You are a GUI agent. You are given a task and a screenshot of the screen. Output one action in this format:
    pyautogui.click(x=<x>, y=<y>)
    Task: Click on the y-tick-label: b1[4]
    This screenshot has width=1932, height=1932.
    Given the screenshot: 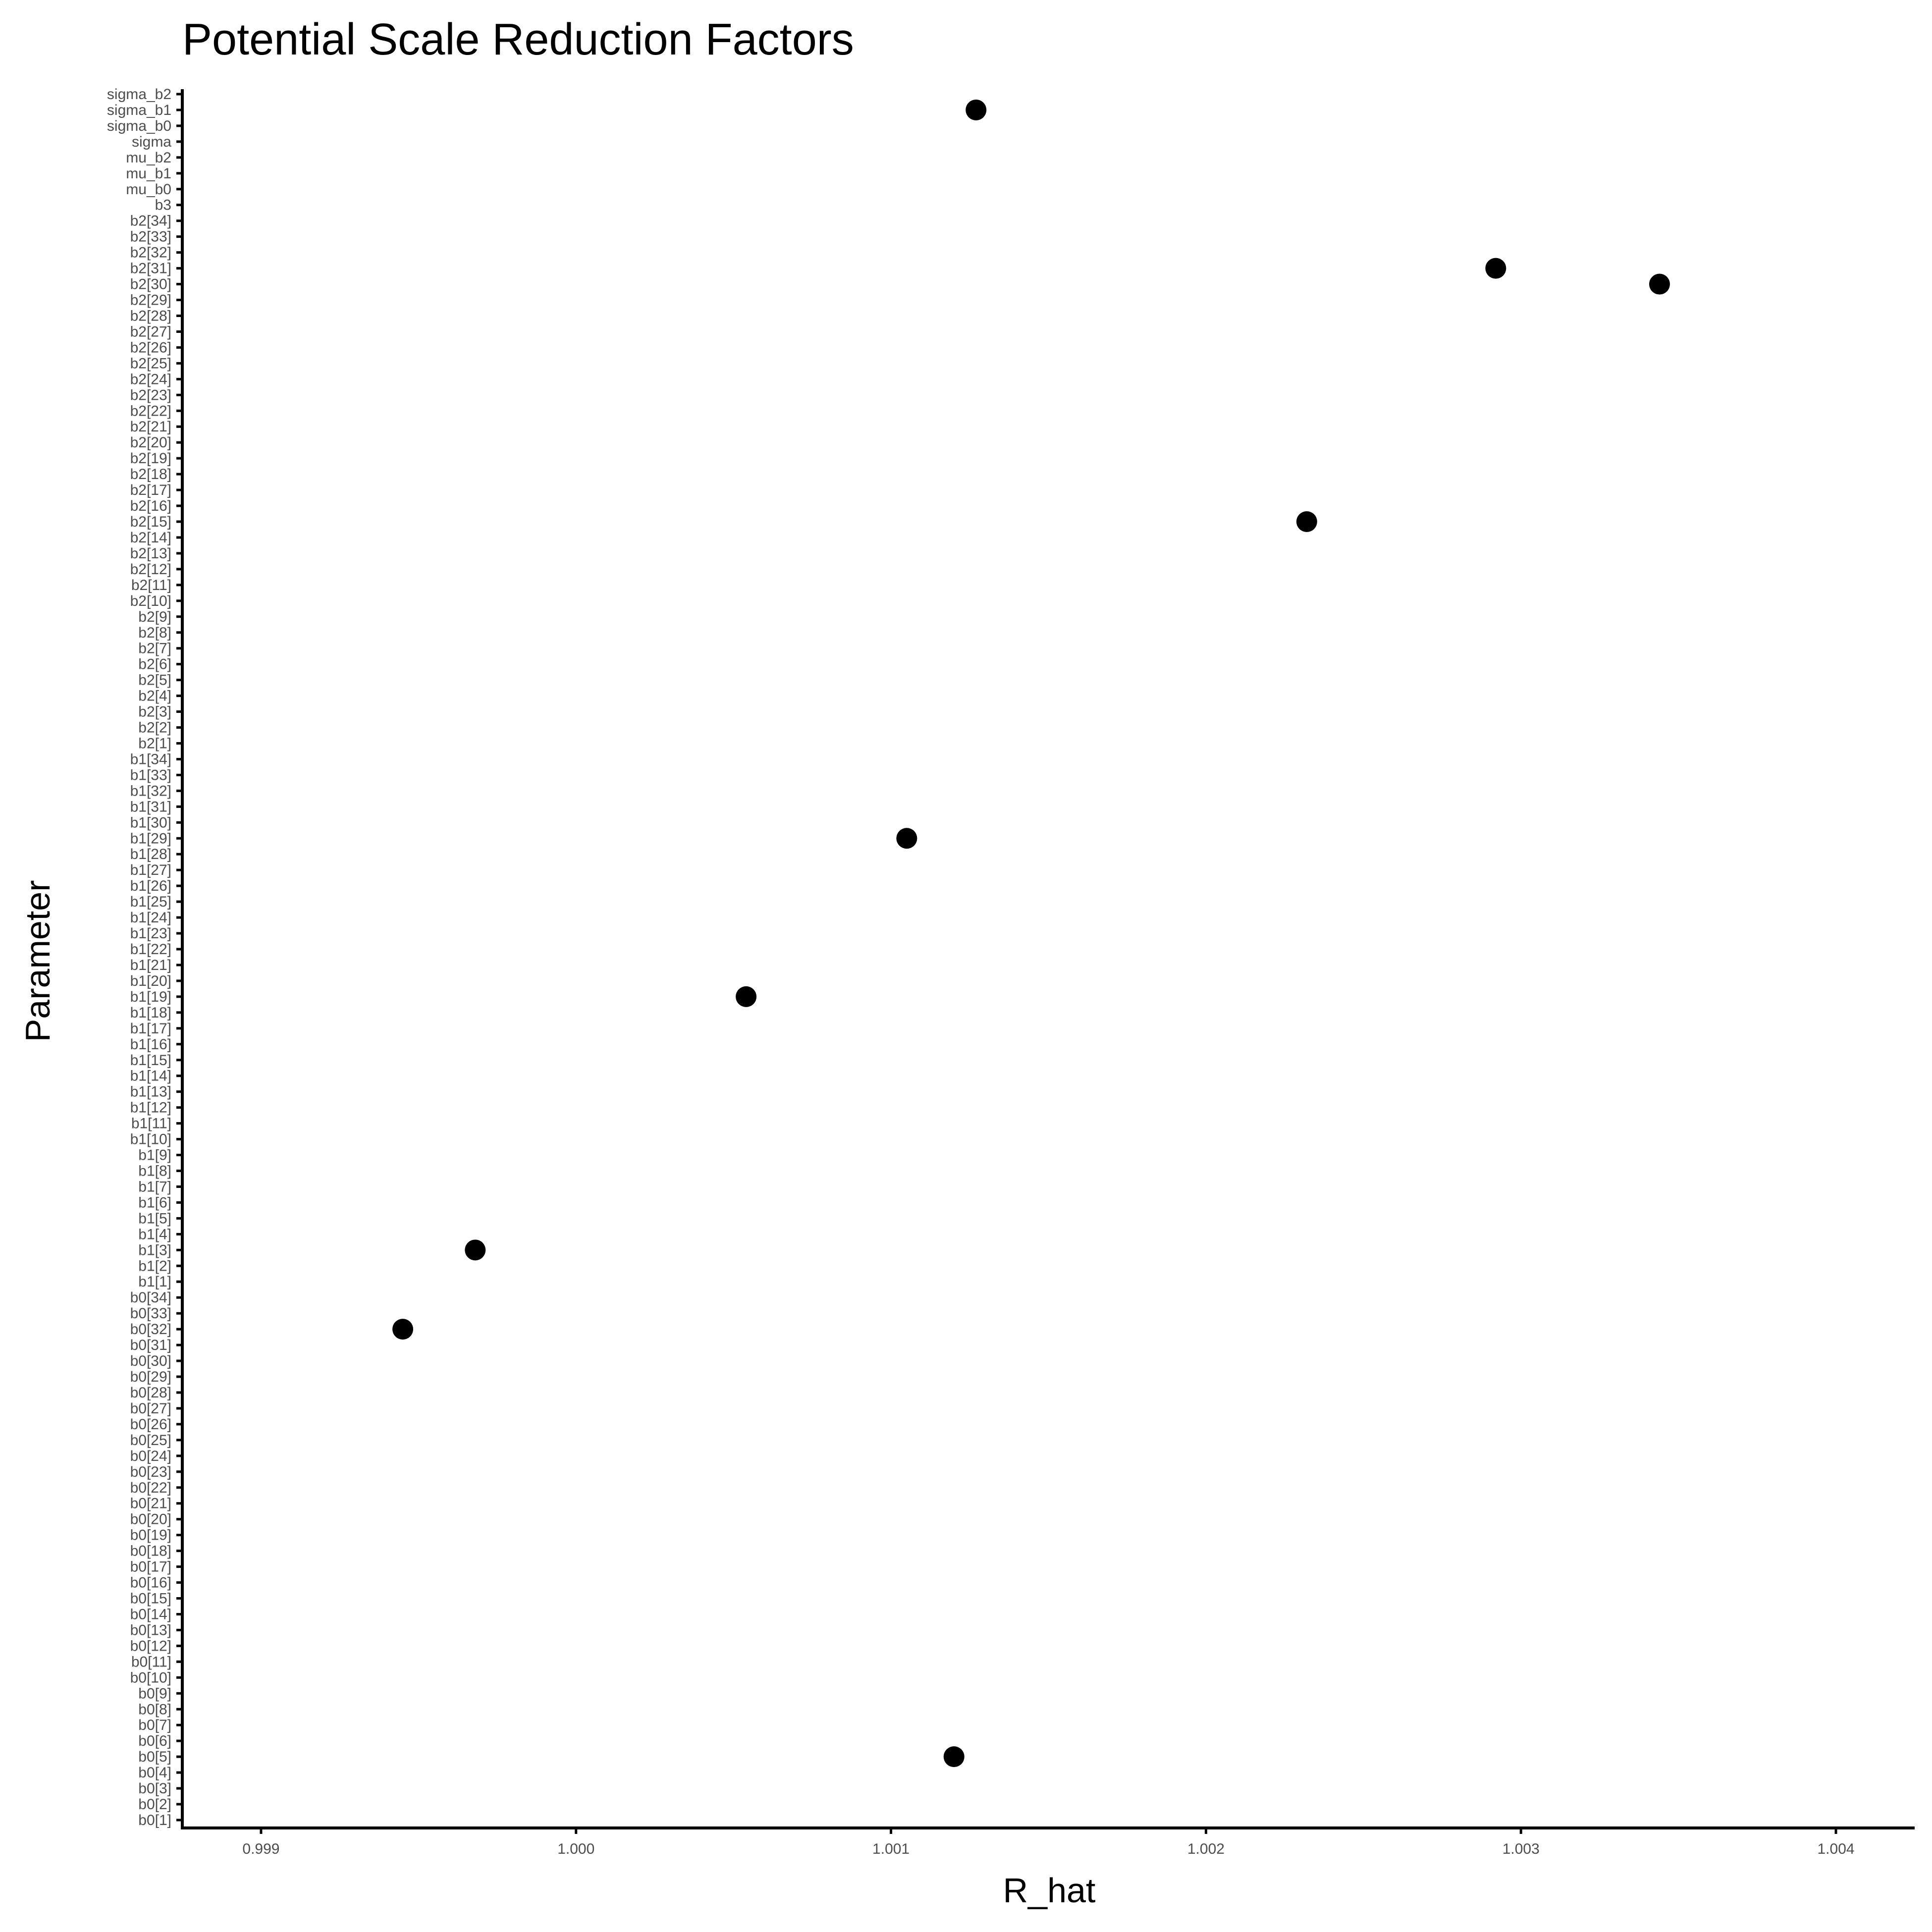 What is the action you would take?
    pyautogui.click(x=154, y=1234)
    